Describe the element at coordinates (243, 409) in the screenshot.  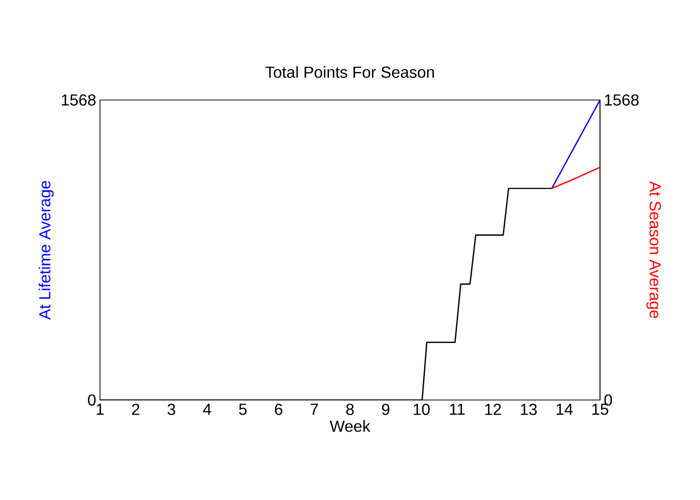
I see `x-tick-label: 5` at that location.